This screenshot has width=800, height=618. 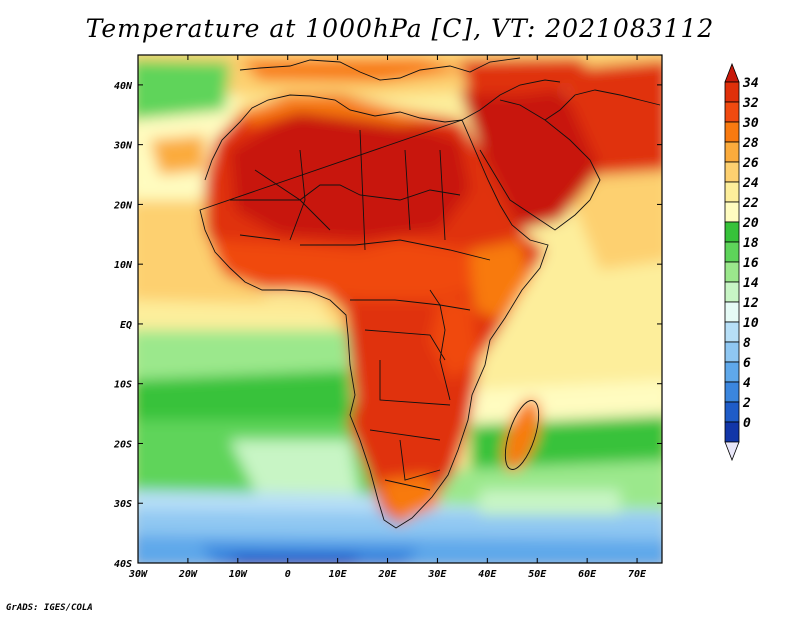 I want to click on lat-tick-label: EQ, so click(x=126, y=325).